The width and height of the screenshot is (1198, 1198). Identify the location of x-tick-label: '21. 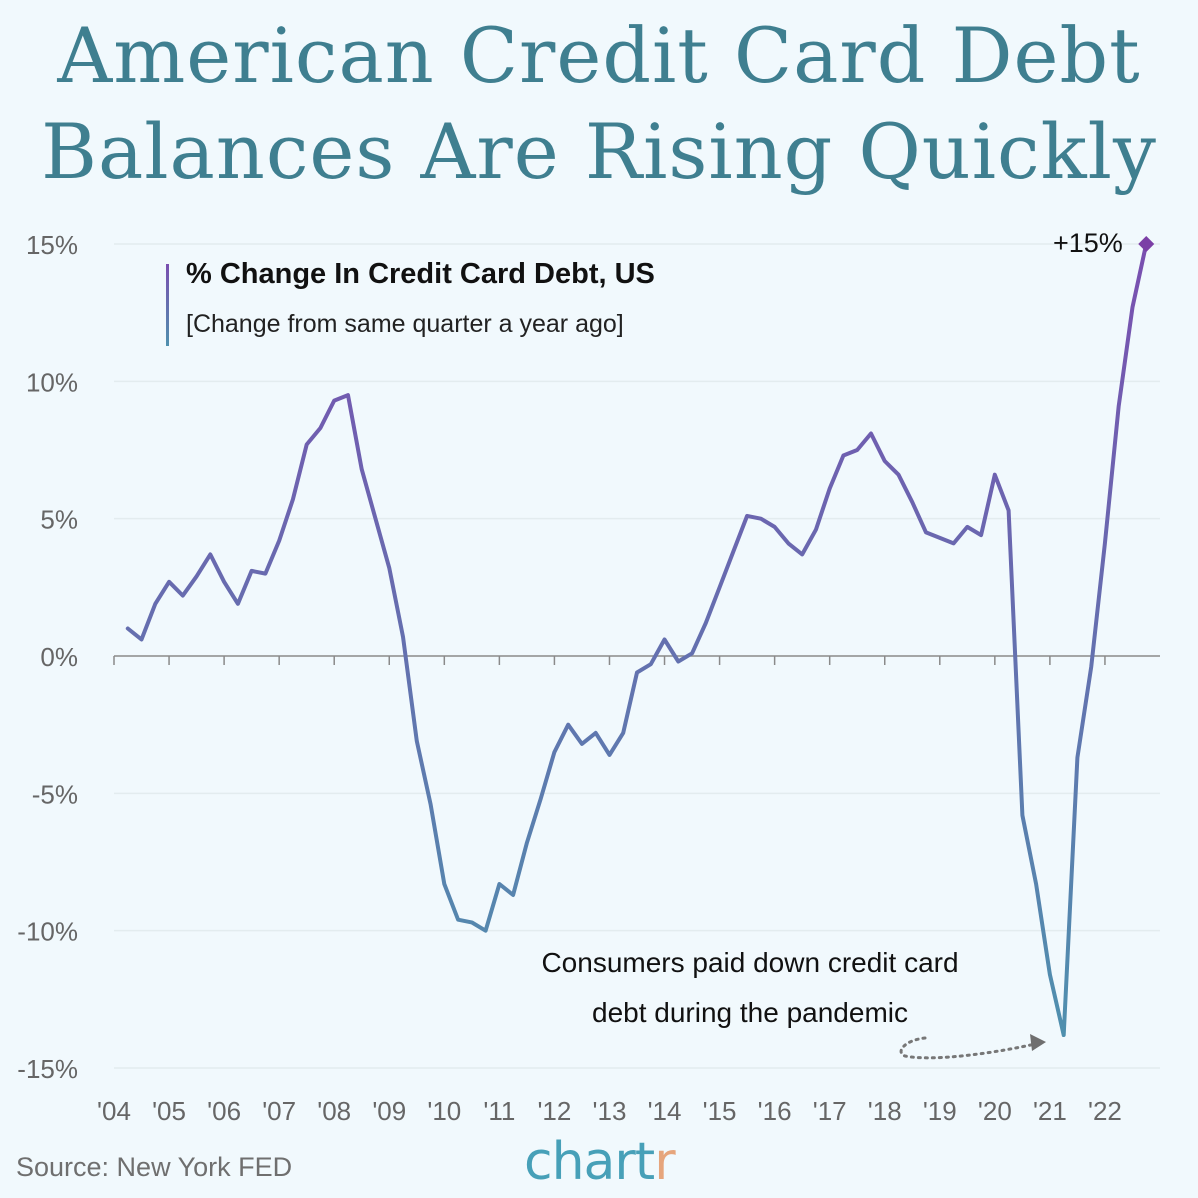
(1050, 1111).